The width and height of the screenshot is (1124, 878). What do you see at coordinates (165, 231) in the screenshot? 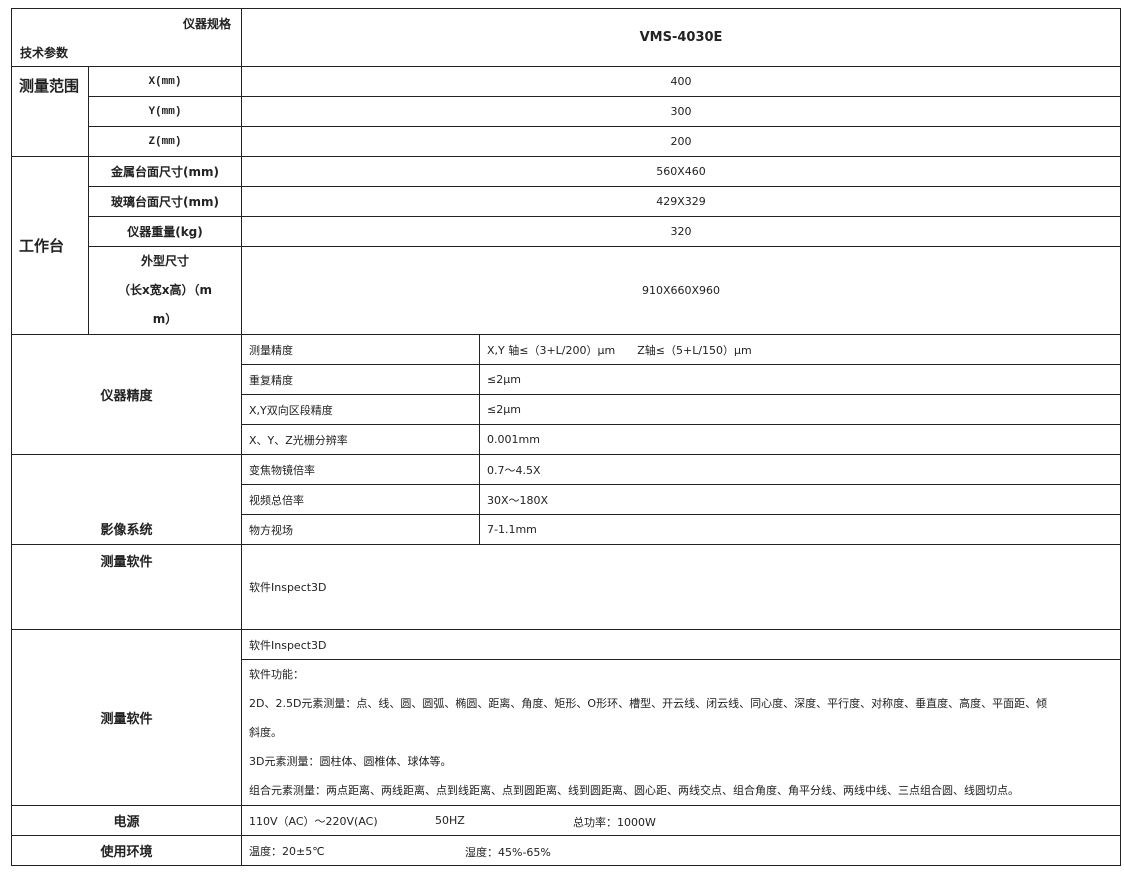
I see `weight-label: 仪器重量(kg)` at bounding box center [165, 231].